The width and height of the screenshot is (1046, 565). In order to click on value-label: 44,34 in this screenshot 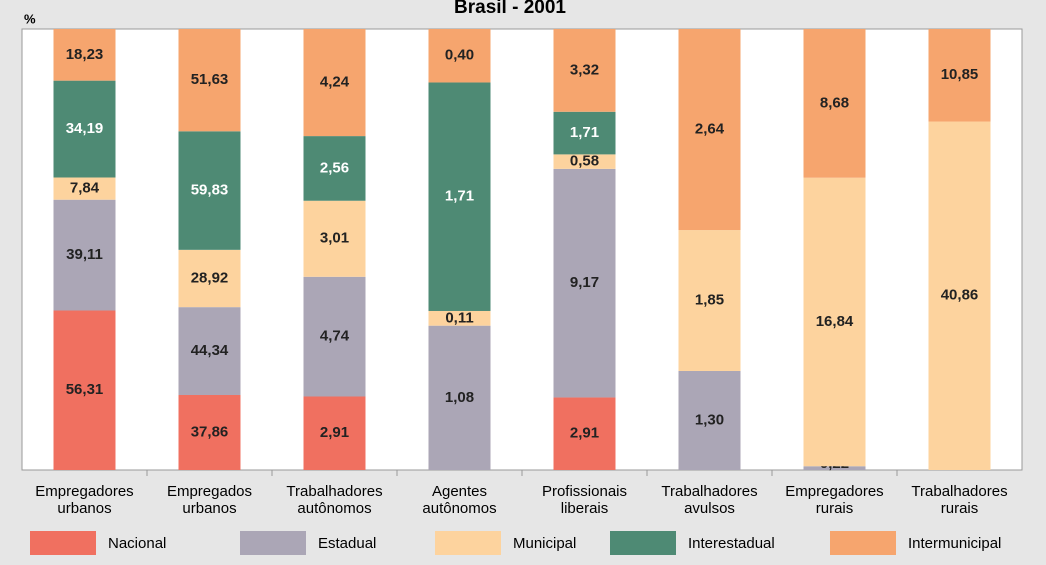, I will do `click(210, 350)`.